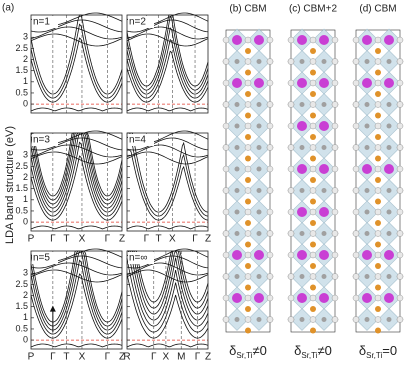 The height and width of the screenshot is (366, 416). I want to click on panel-label: n=5, so click(41, 258).